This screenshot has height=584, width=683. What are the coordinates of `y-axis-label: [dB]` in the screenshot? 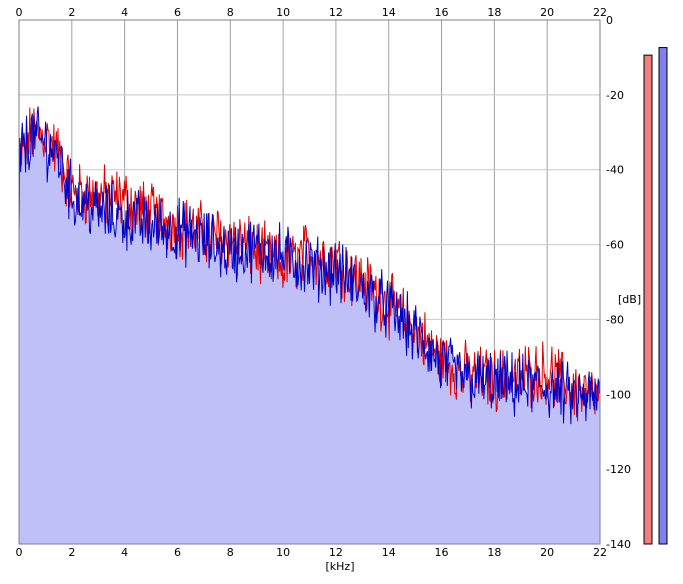 It's located at (629, 299).